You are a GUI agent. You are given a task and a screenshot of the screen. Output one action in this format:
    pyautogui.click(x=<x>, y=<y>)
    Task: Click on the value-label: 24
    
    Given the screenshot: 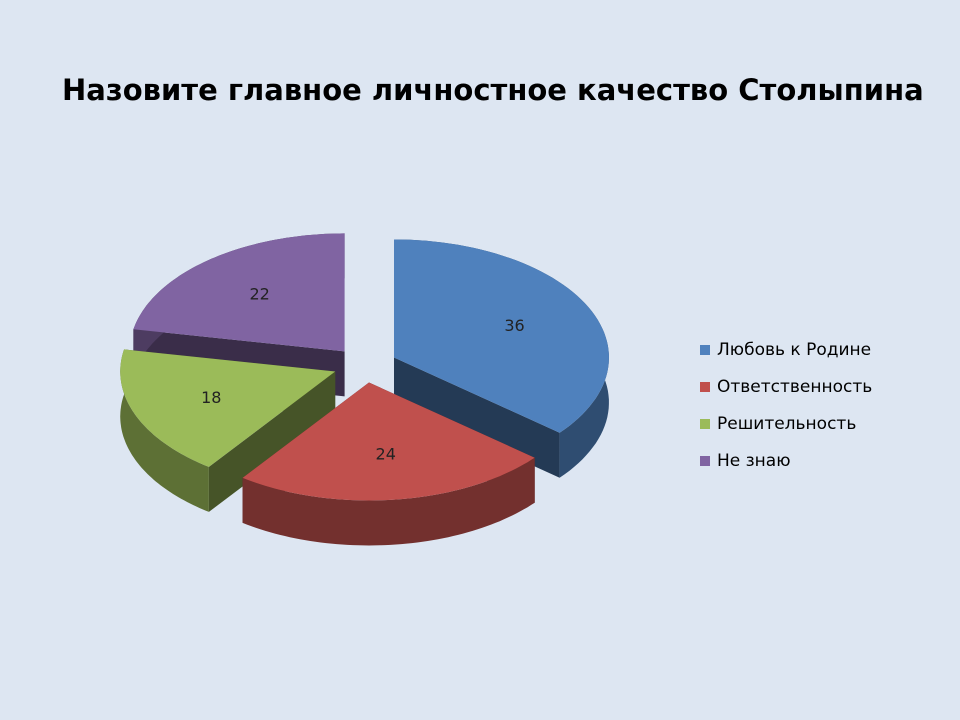 What is the action you would take?
    pyautogui.click(x=386, y=454)
    